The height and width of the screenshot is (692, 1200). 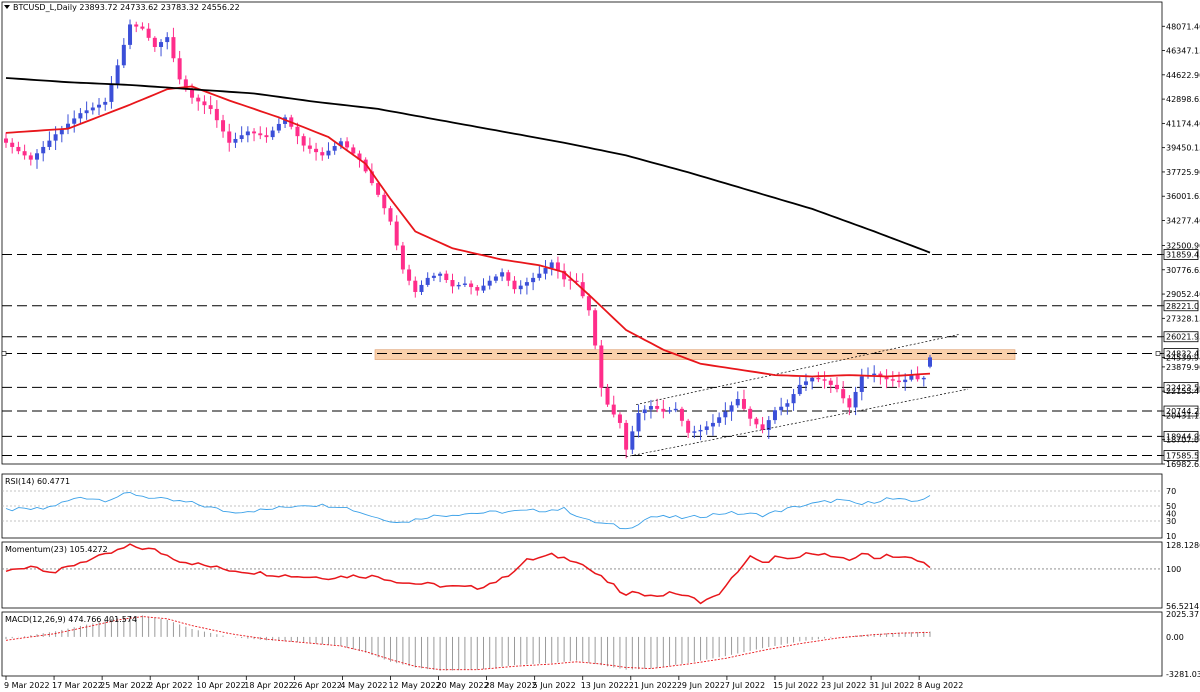 I want to click on price-tick-label: 24832.47, so click(x=1183, y=353).